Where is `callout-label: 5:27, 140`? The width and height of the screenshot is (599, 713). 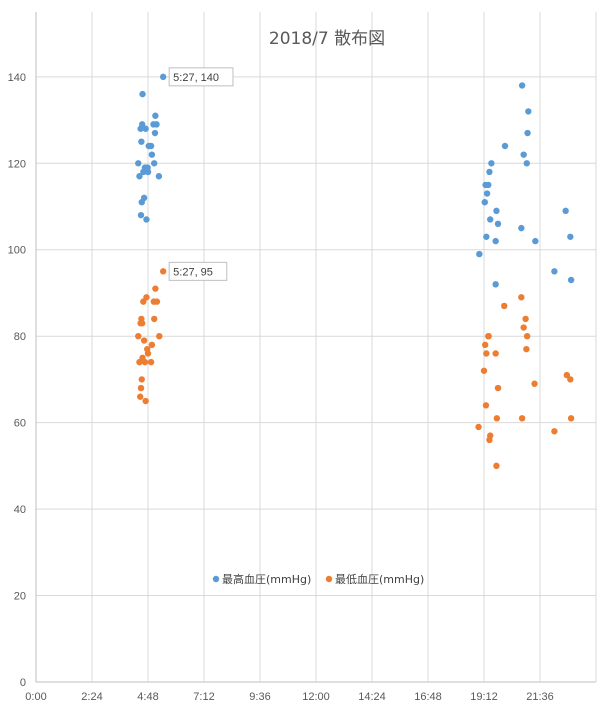
callout-label: 5:27, 140 is located at coordinates (196, 78).